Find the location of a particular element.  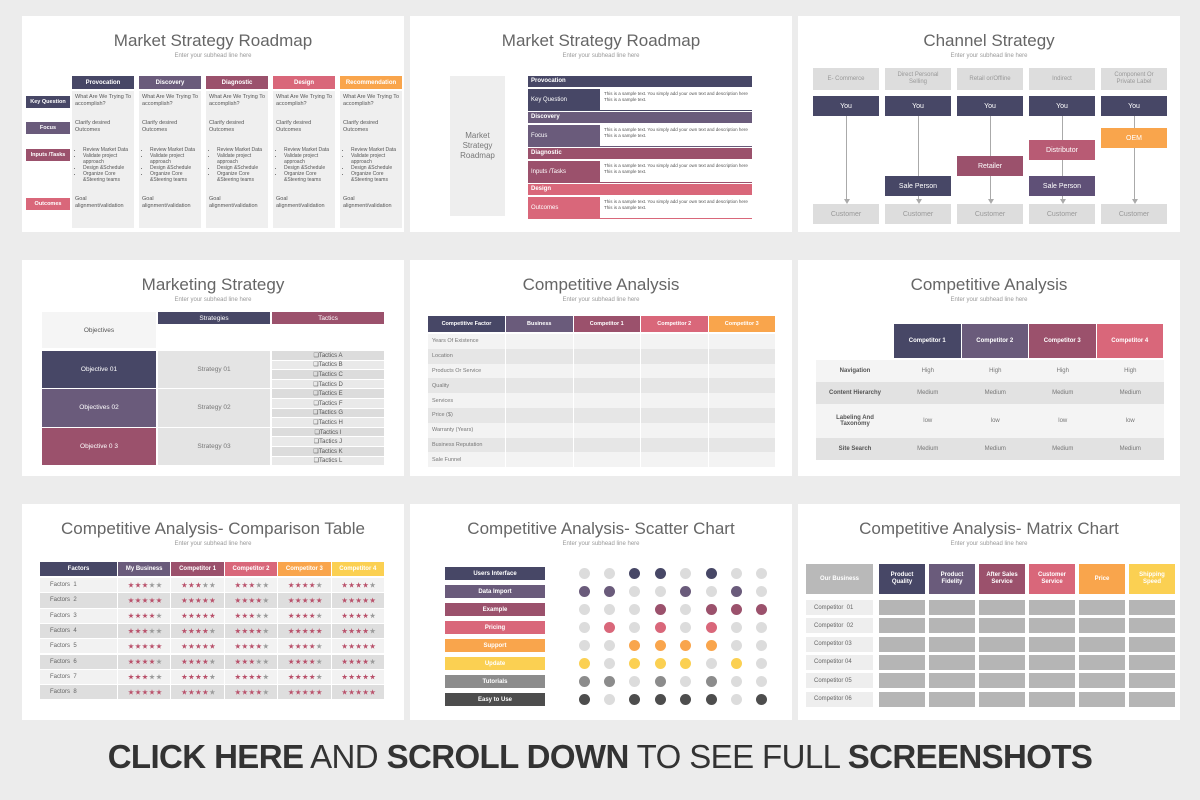

arrow-head is located at coordinates (1062, 201).